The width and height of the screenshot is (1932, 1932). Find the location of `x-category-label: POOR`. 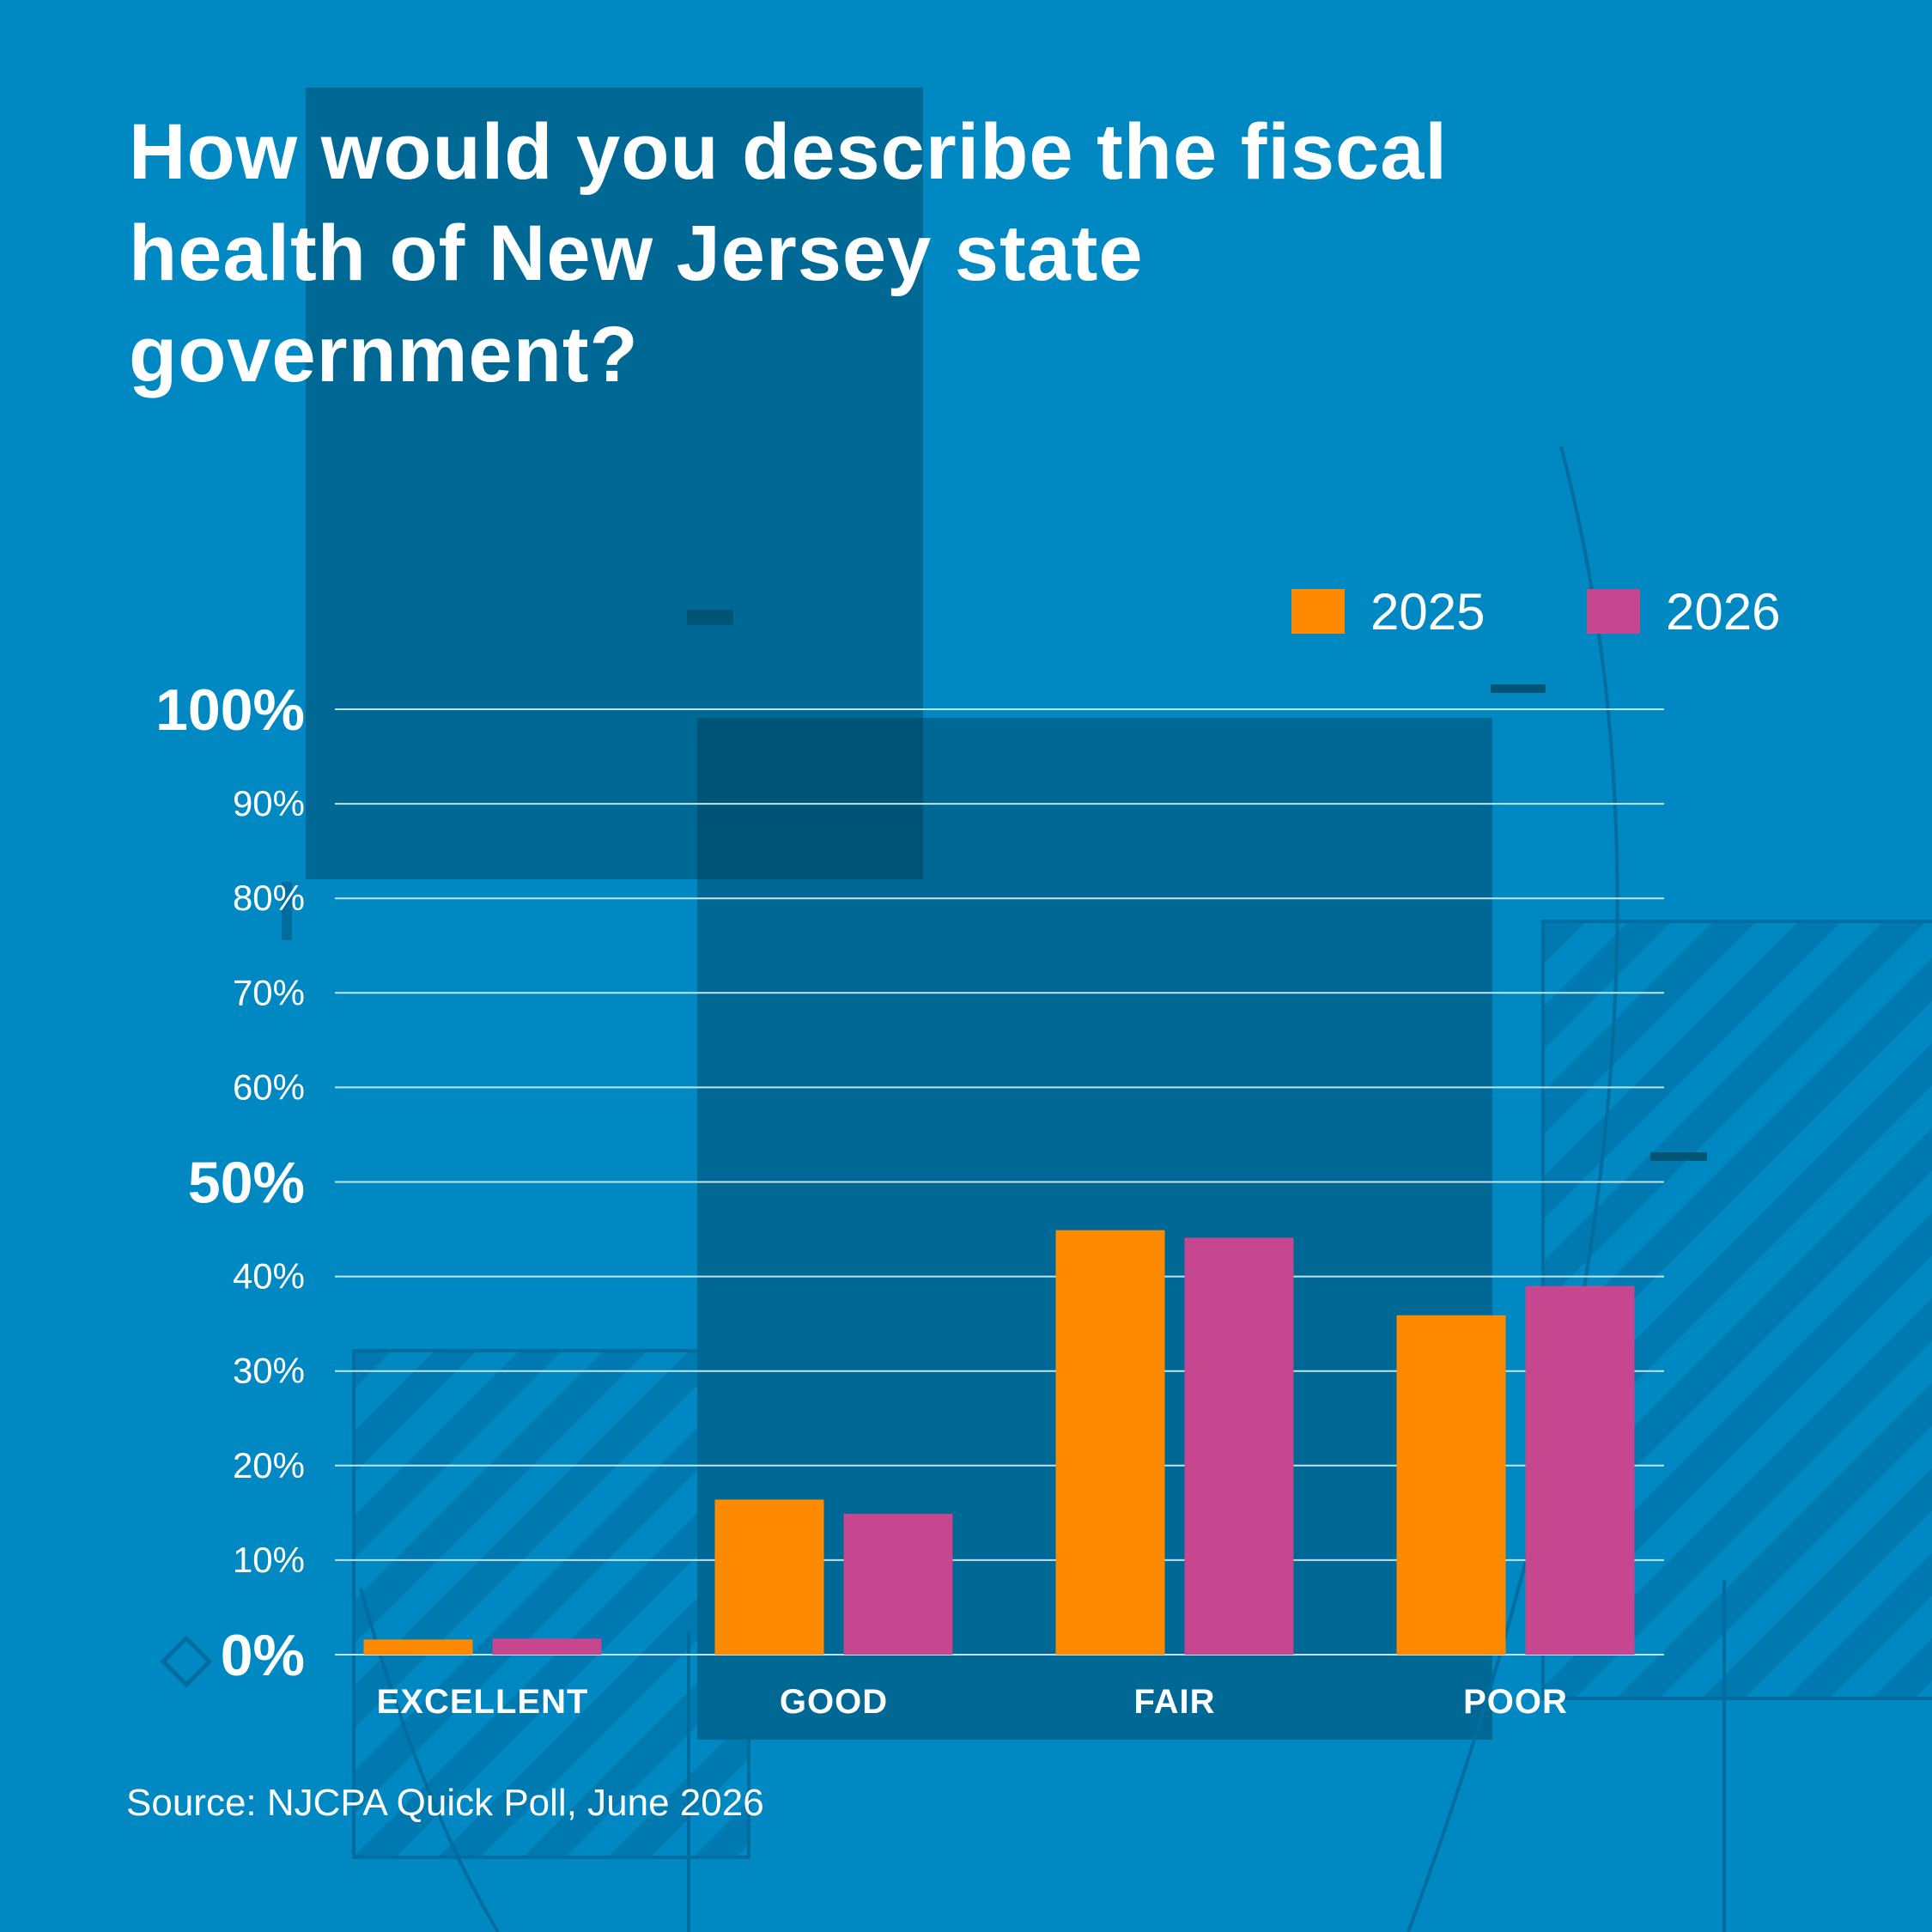

x-category-label: POOR is located at coordinates (1515, 1702).